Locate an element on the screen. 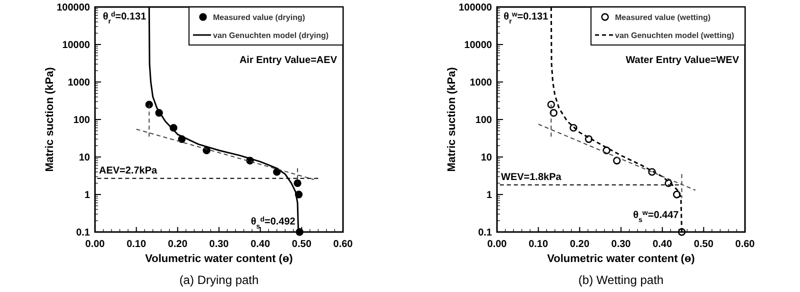 The width and height of the screenshot is (800, 292). annotation: θ$_{r}$$^{w}$=0.131 is located at coordinates (526, 17).